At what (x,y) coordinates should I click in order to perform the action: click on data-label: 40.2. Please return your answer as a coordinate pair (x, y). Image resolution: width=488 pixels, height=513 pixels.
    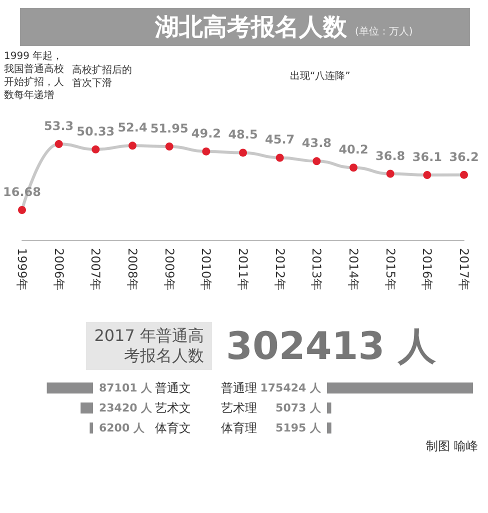
    Looking at the image, I should click on (353, 149).